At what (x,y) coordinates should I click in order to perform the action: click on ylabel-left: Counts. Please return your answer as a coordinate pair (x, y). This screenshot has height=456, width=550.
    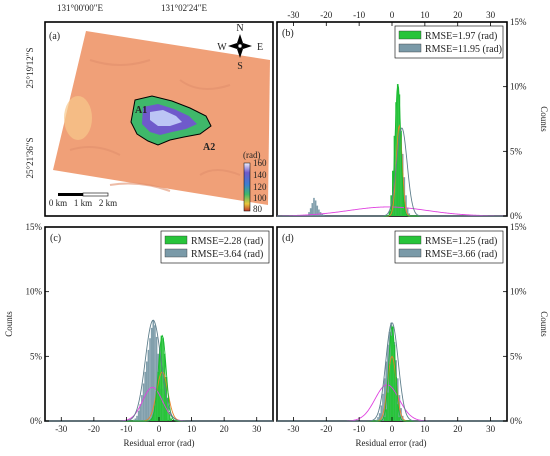
    Looking at the image, I should click on (9, 324).